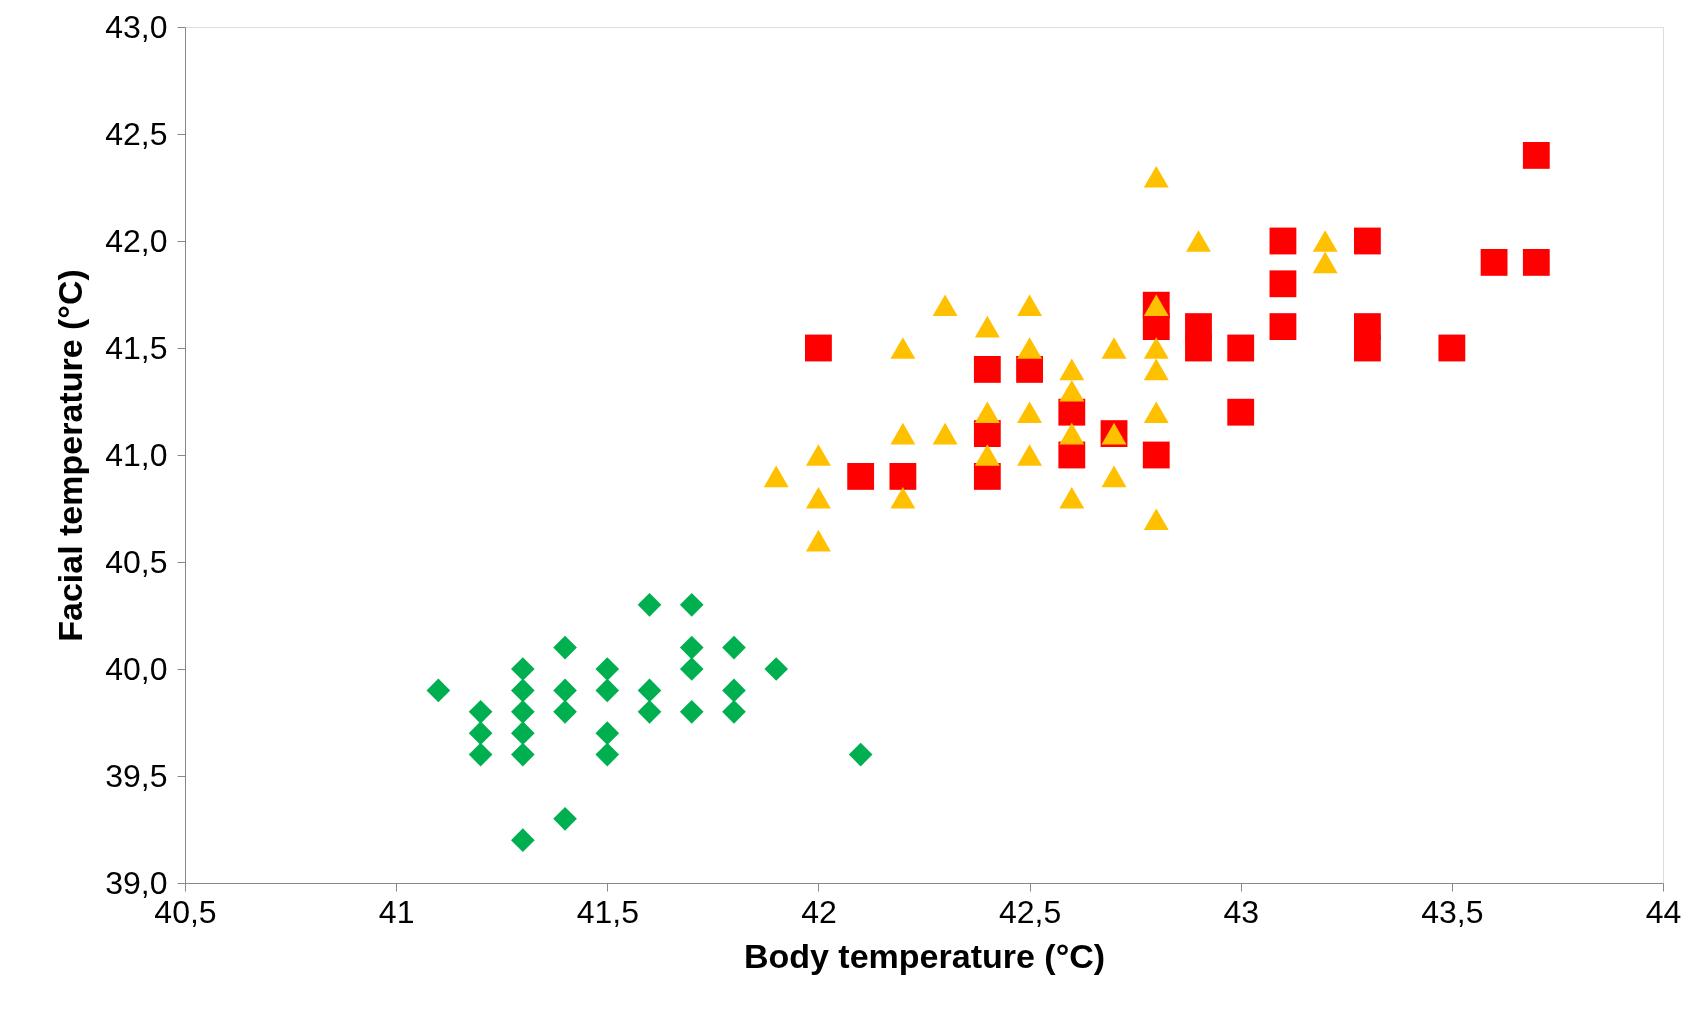 The width and height of the screenshot is (1704, 1014). I want to click on y-tick-label: 41,5, so click(136, 347).